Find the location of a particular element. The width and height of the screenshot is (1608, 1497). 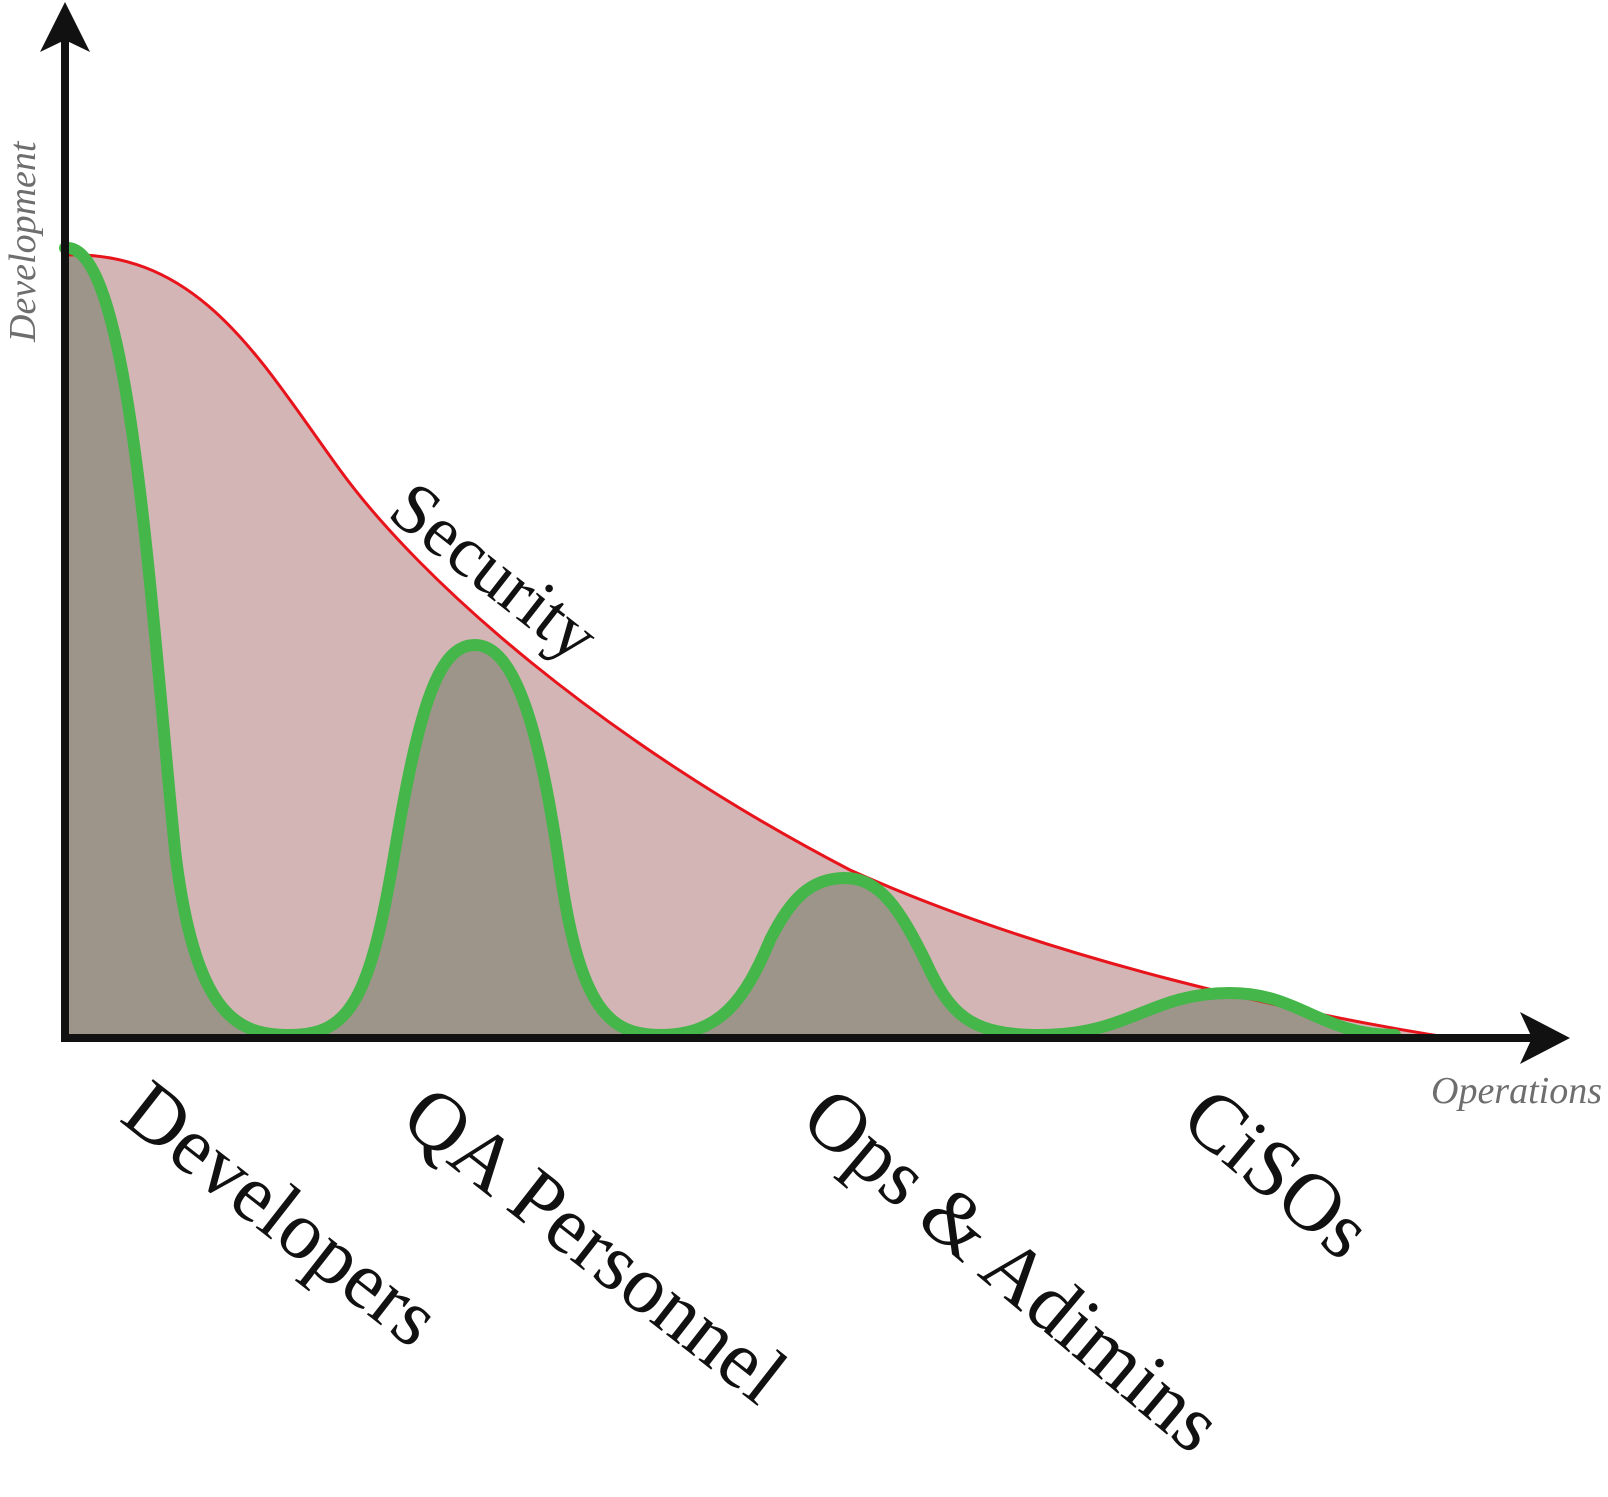

stage-label: CiSOs is located at coordinates (1277, 1172).